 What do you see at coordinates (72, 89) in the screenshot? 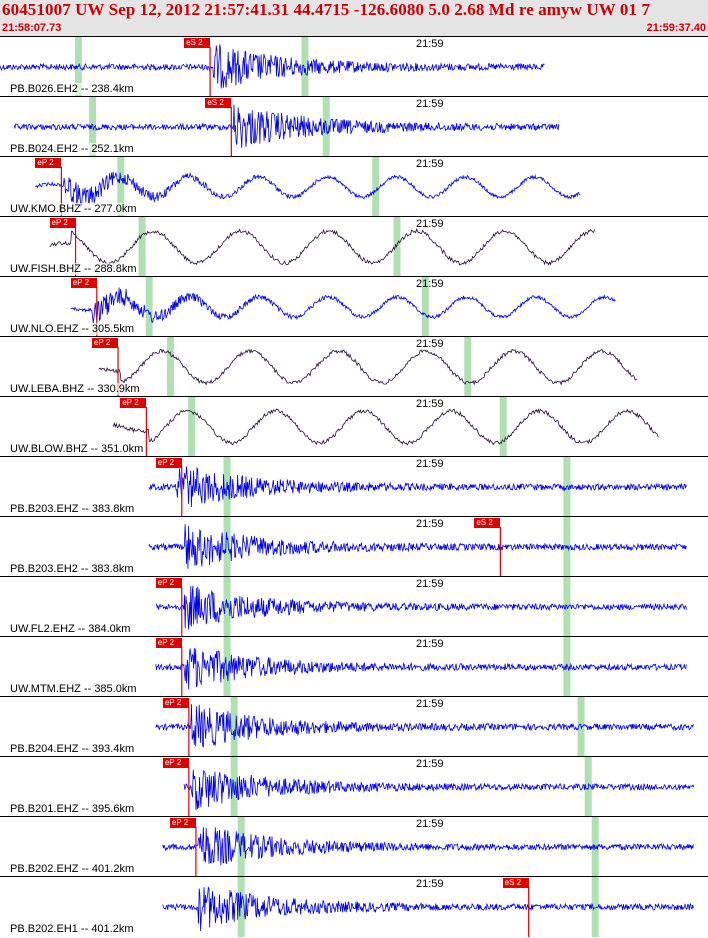
I see `station-channel-label: PB.B026.EH2 -- 238.4km` at bounding box center [72, 89].